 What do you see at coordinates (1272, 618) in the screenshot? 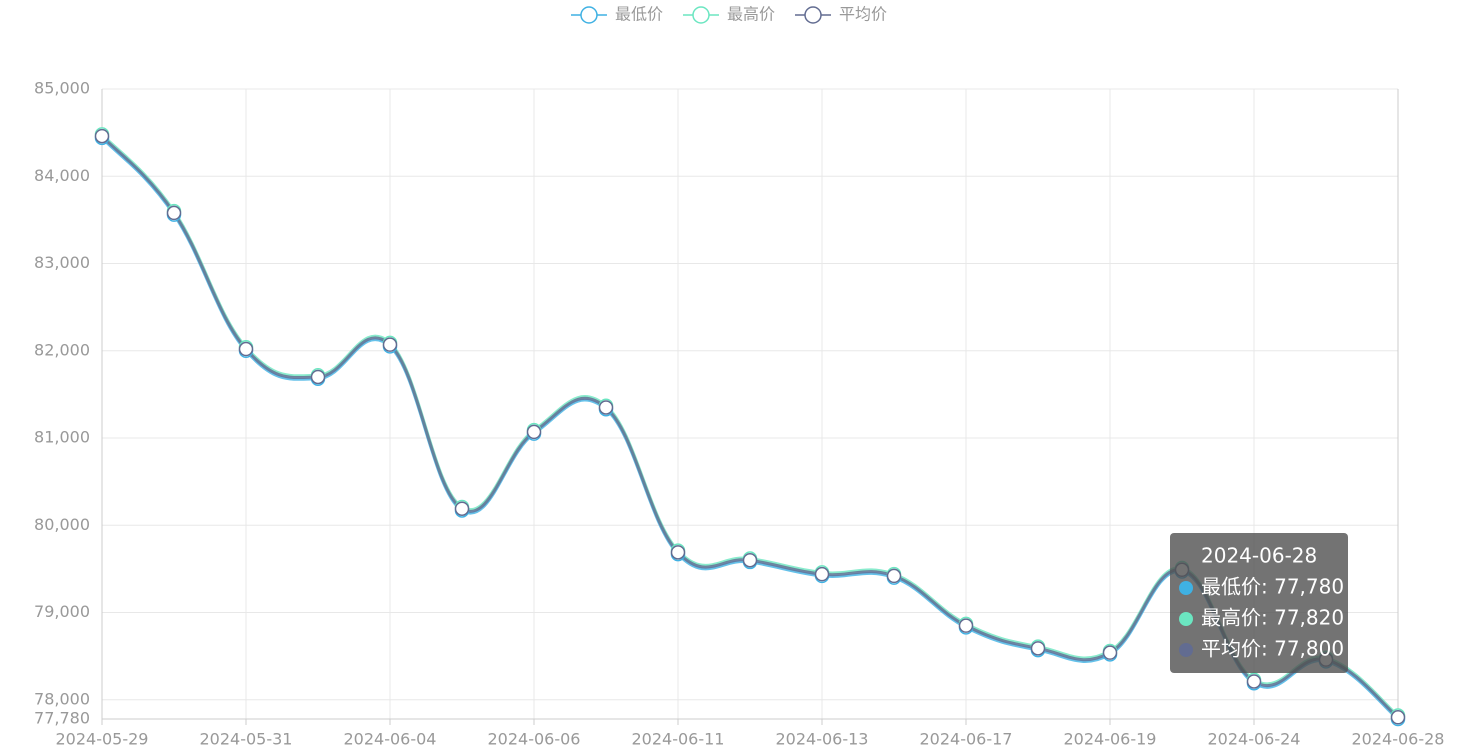
I see `tooltip-item: 最高价: 77,820` at bounding box center [1272, 618].